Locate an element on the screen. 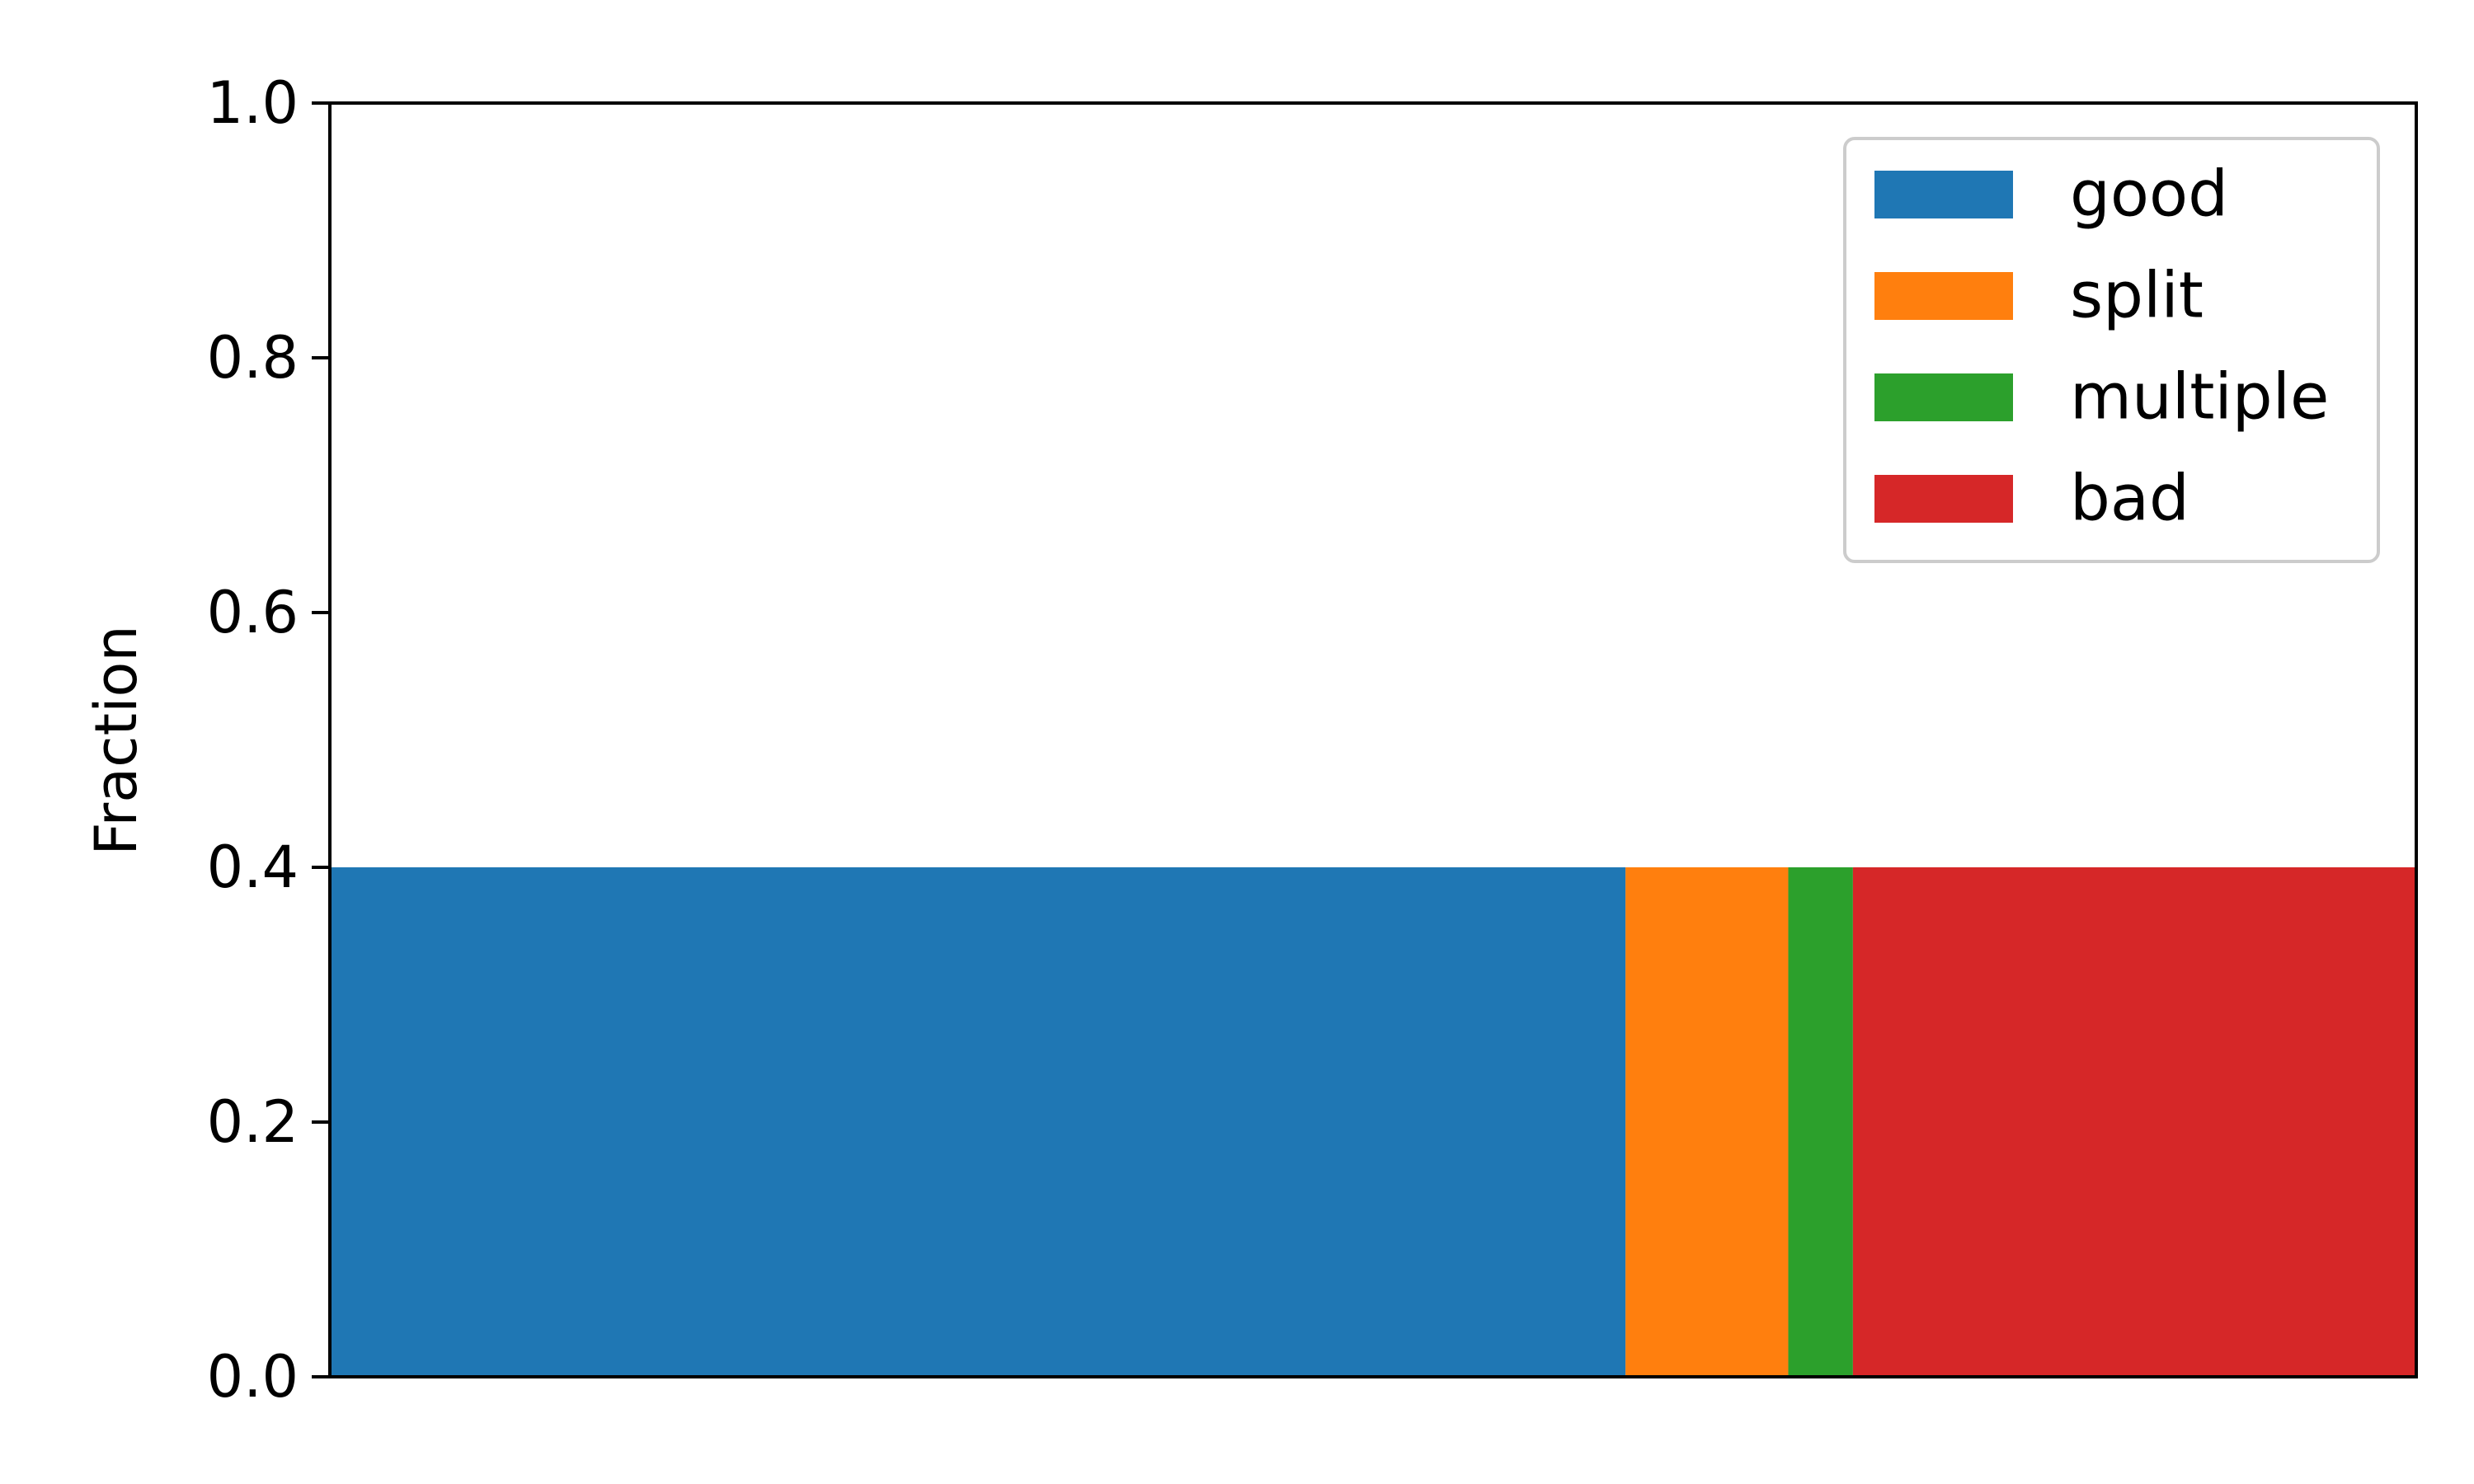  y-axis: 0.0 0.2 0.4 0.6 0.8 1.0 is located at coordinates (268, 740).